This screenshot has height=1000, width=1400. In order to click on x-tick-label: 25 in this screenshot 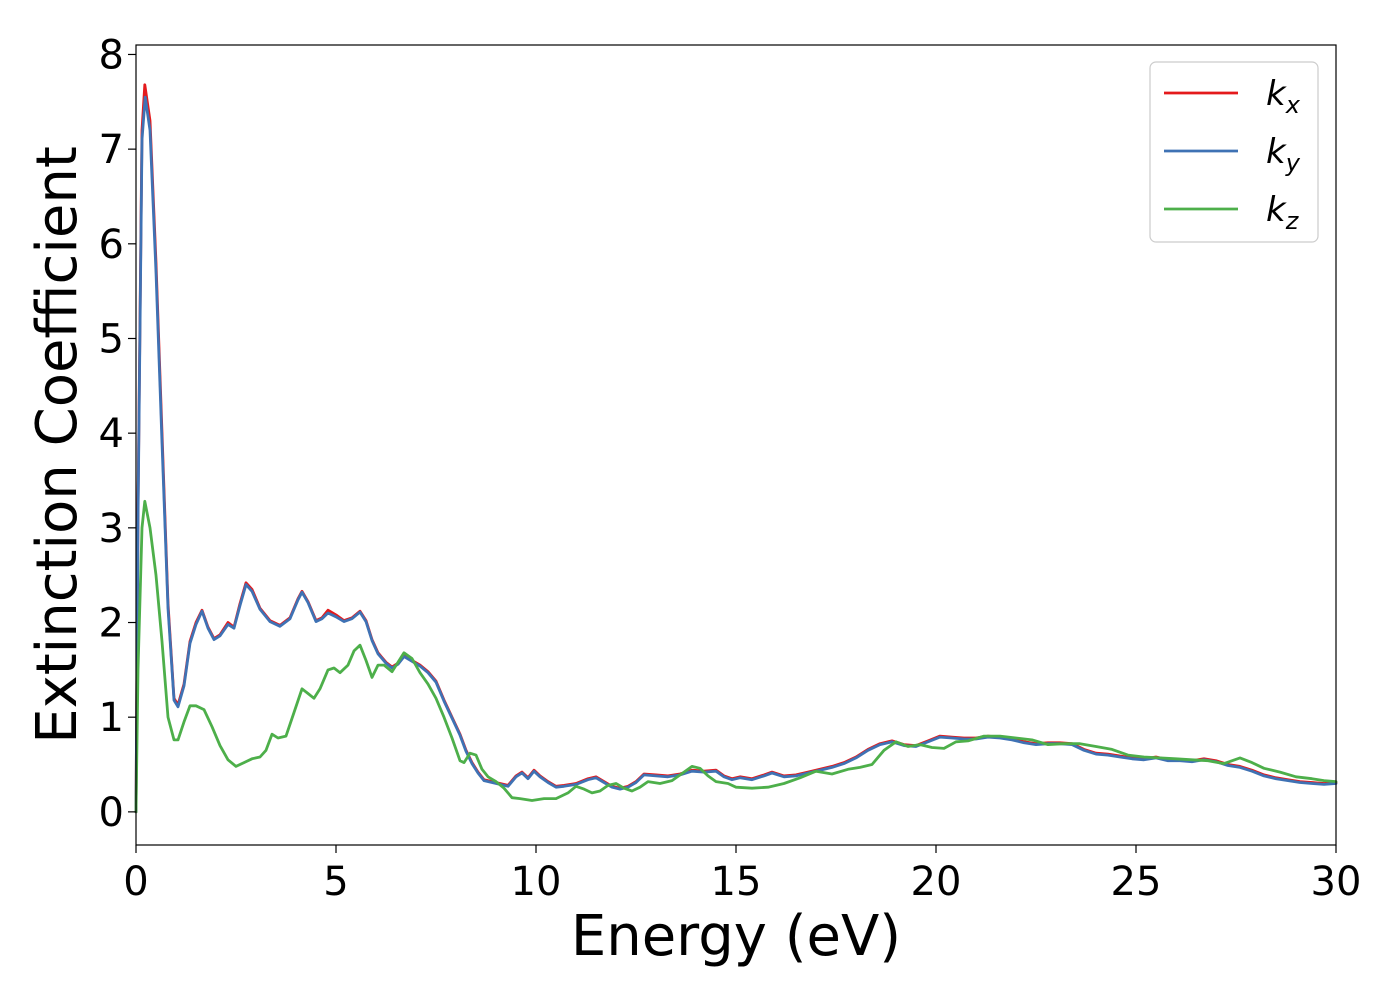, I will do `click(1136, 882)`.